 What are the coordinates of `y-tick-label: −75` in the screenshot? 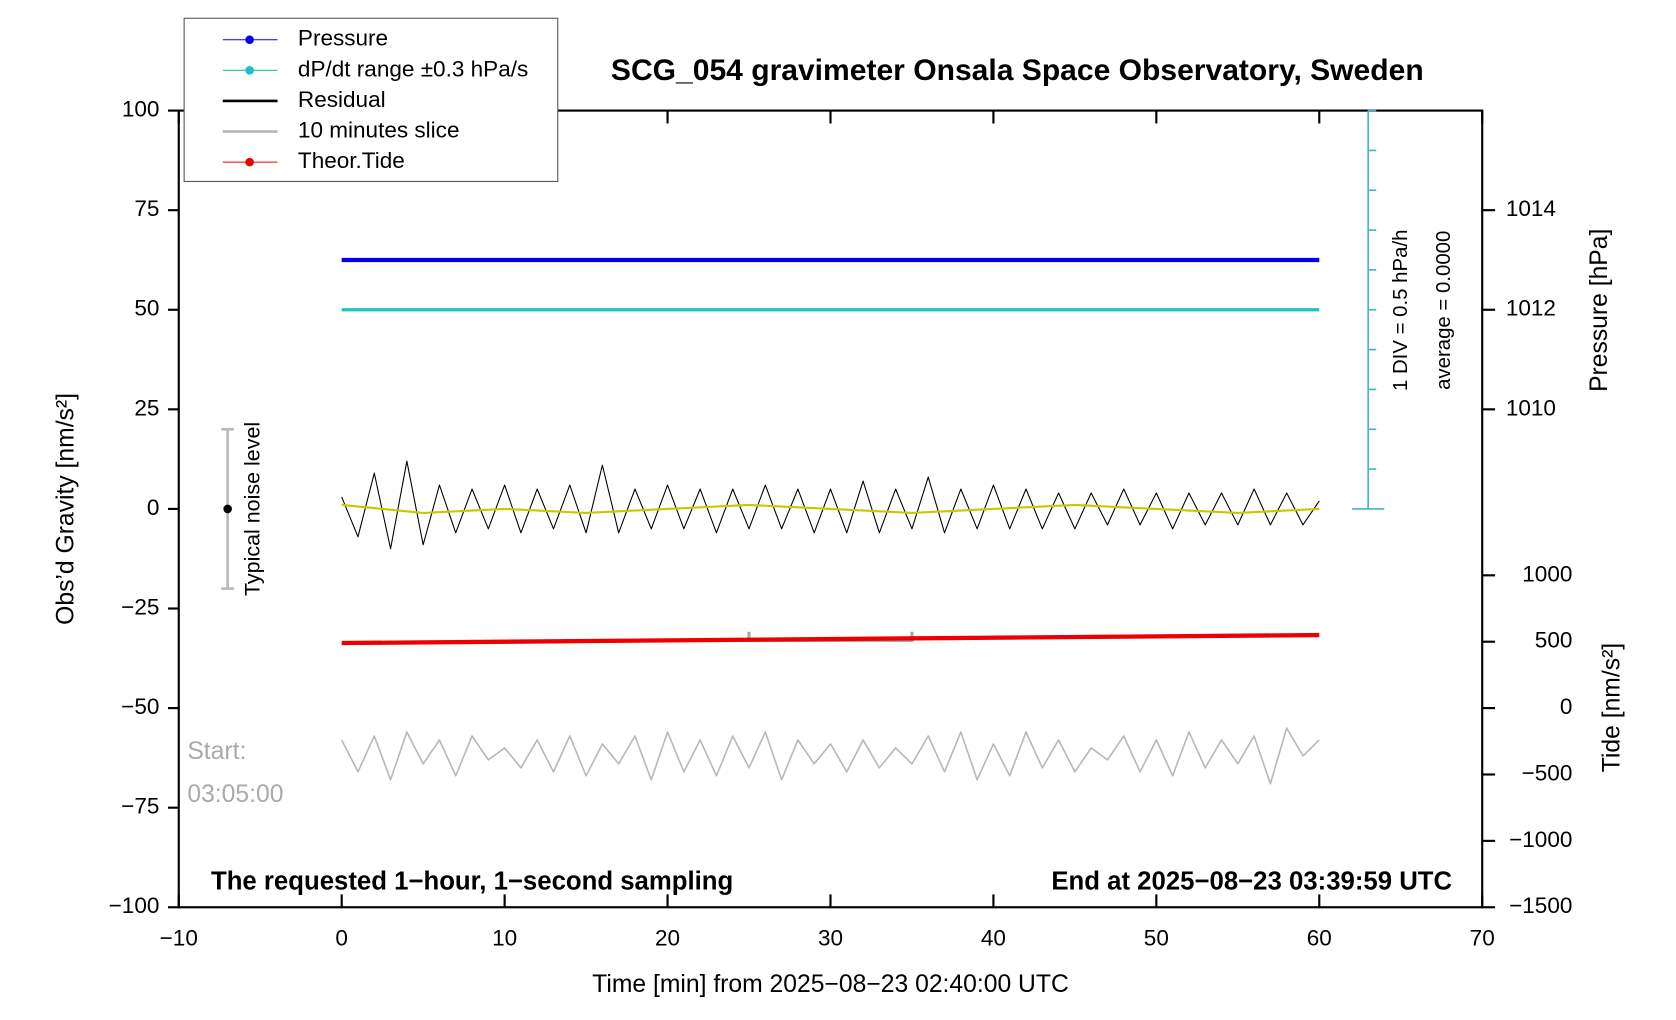 It's located at (140, 806).